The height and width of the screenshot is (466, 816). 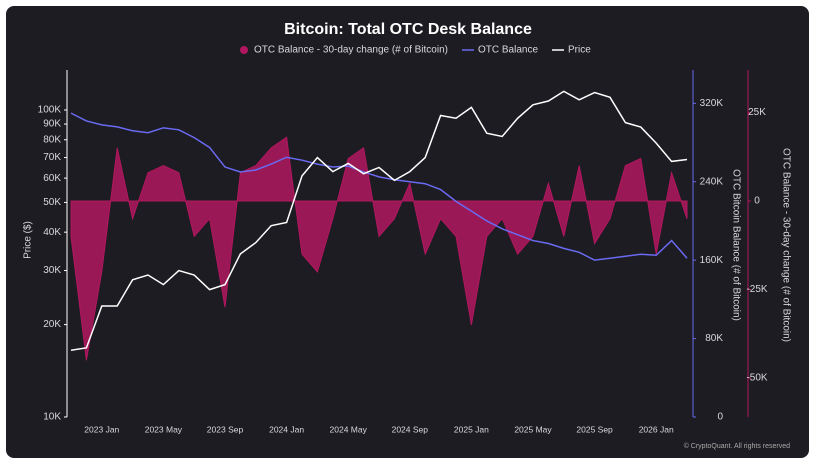 What do you see at coordinates (408, 29) in the screenshot?
I see `chart-title: Bitcoin: Total OTC Desk Balance` at bounding box center [408, 29].